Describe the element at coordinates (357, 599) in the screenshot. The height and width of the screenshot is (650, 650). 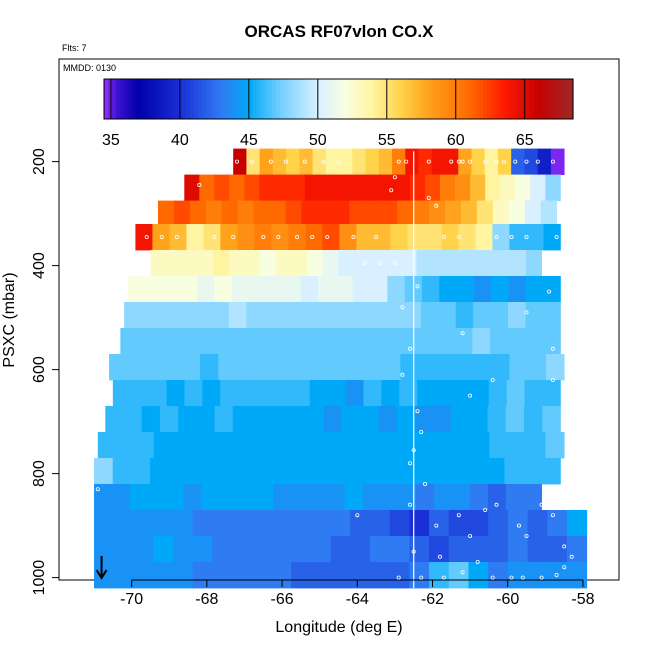
I see `x-tick-label: -64` at that location.